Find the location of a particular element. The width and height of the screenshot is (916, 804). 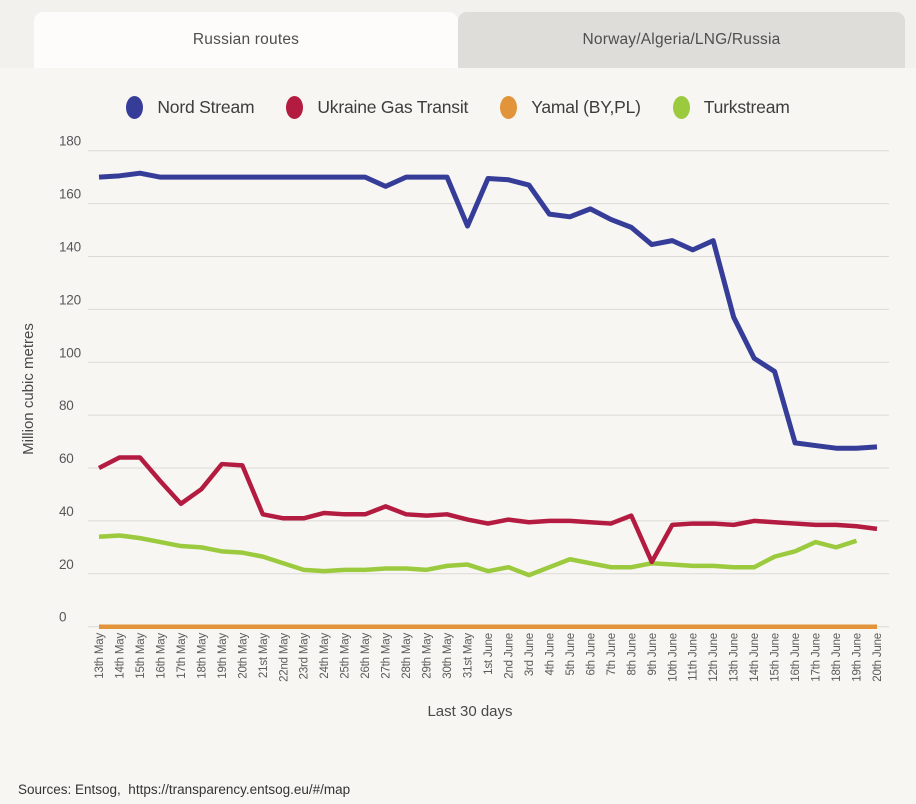

y-tick-label: 140 is located at coordinates (70, 246).